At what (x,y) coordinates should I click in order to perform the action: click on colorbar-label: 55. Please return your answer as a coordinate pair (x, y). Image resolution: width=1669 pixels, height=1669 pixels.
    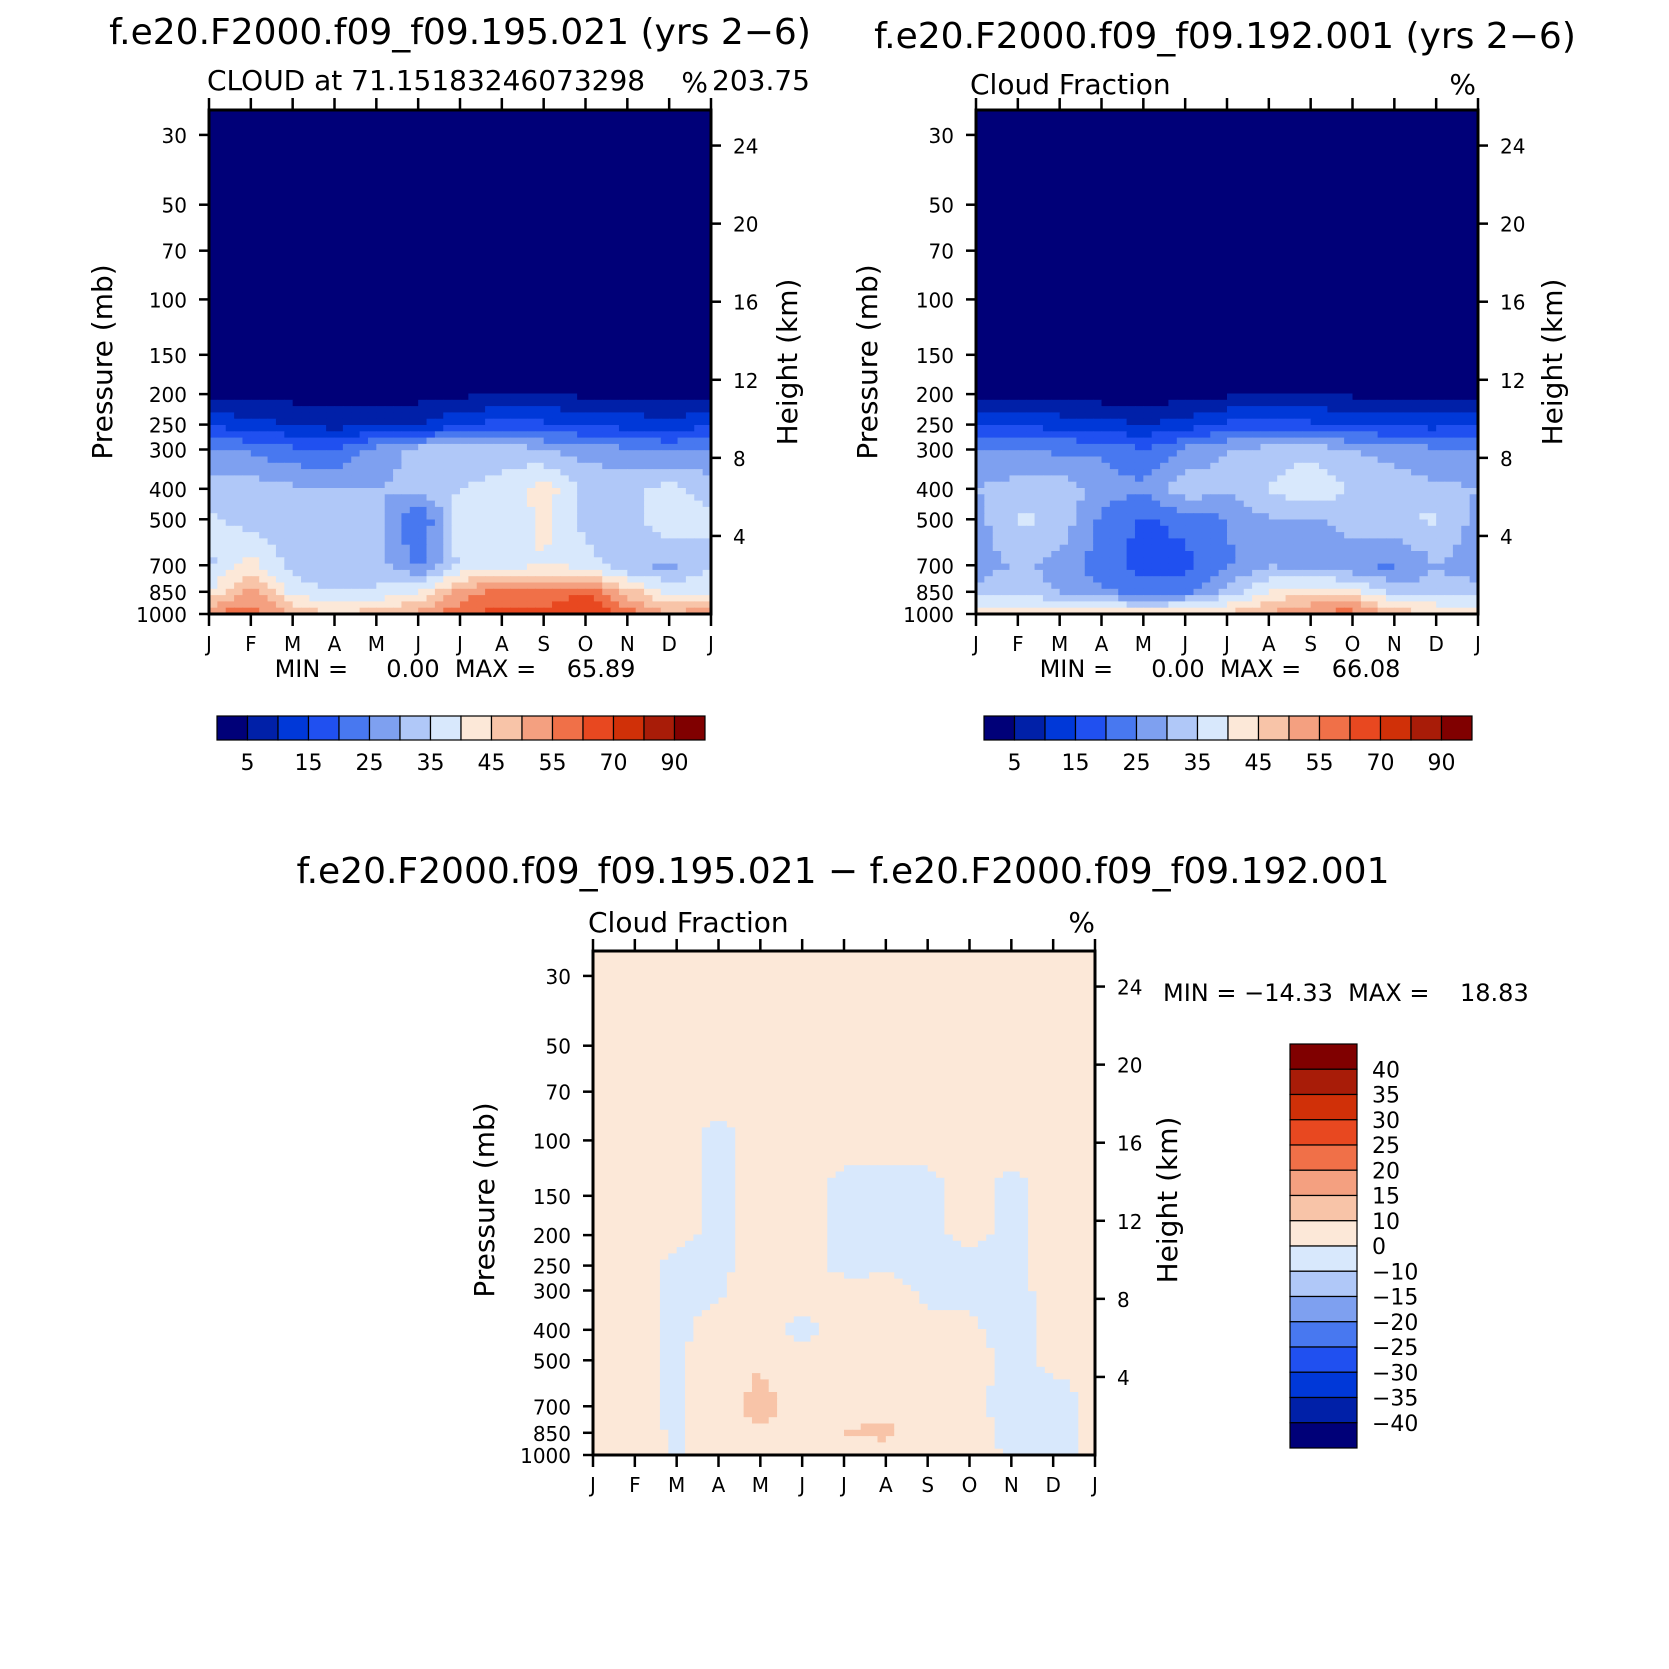
    Looking at the image, I should click on (553, 763).